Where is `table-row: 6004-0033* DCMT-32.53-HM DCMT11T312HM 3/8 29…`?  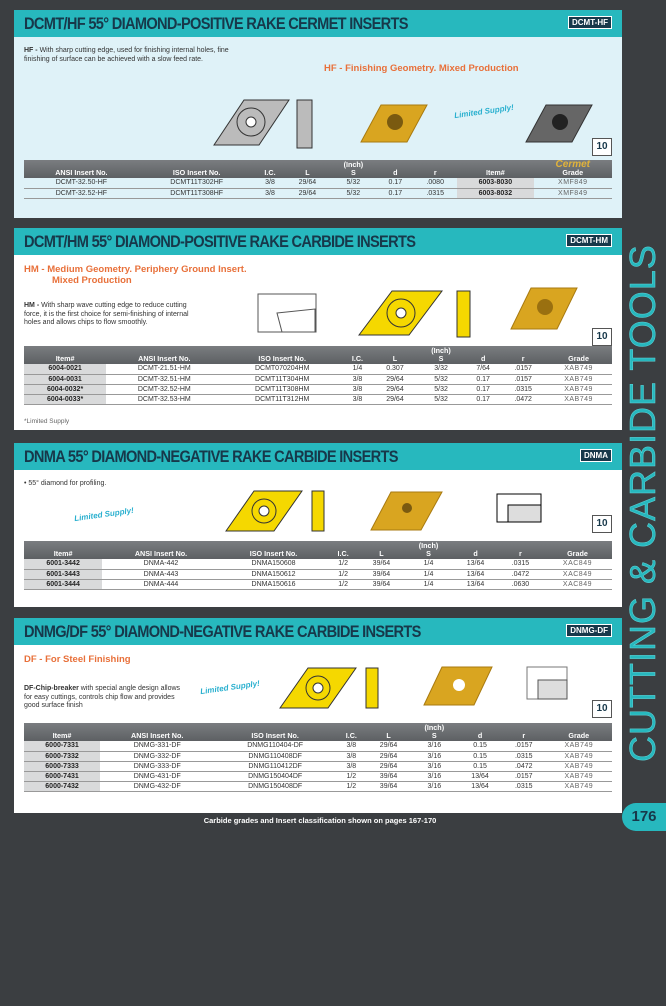
table-row: 6004-0033* DCMT-32.53-HM DCMT11T312HM 3/8 29… is located at coordinates (318, 399).